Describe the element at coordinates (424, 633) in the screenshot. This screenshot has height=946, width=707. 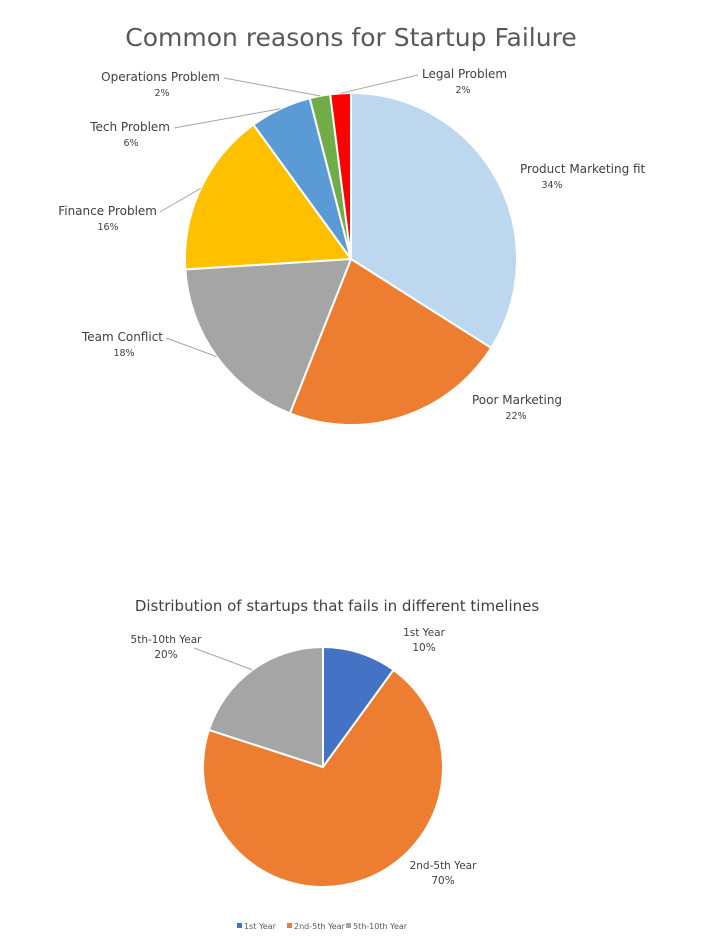
I see `label-1st-year: 1st Year` at that location.